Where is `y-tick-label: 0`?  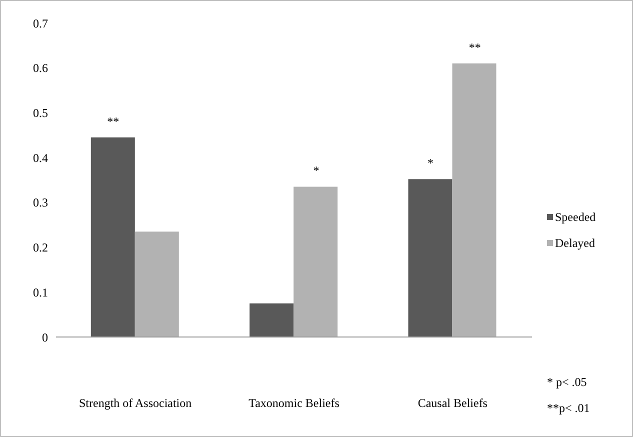 y-tick-label: 0 is located at coordinates (45, 337).